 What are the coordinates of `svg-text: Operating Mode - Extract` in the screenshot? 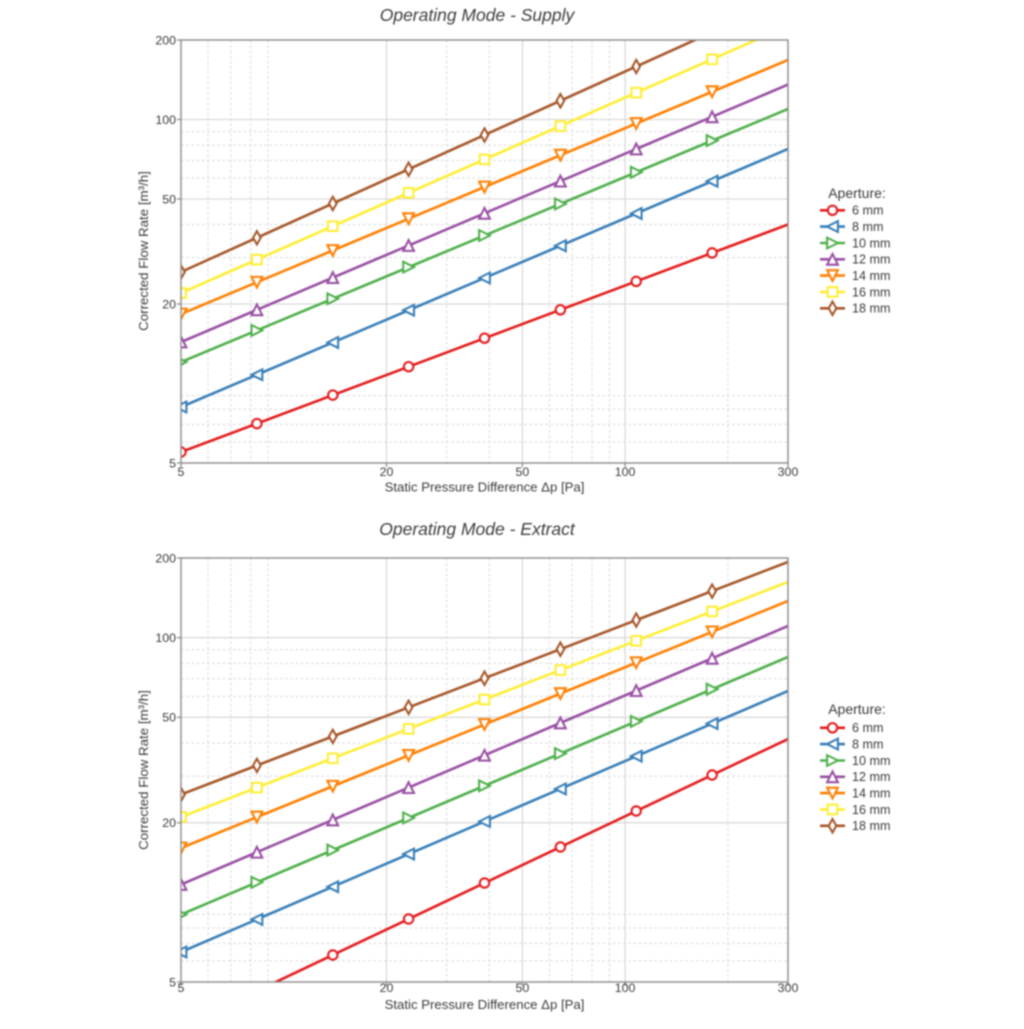 It's located at (477, 529).